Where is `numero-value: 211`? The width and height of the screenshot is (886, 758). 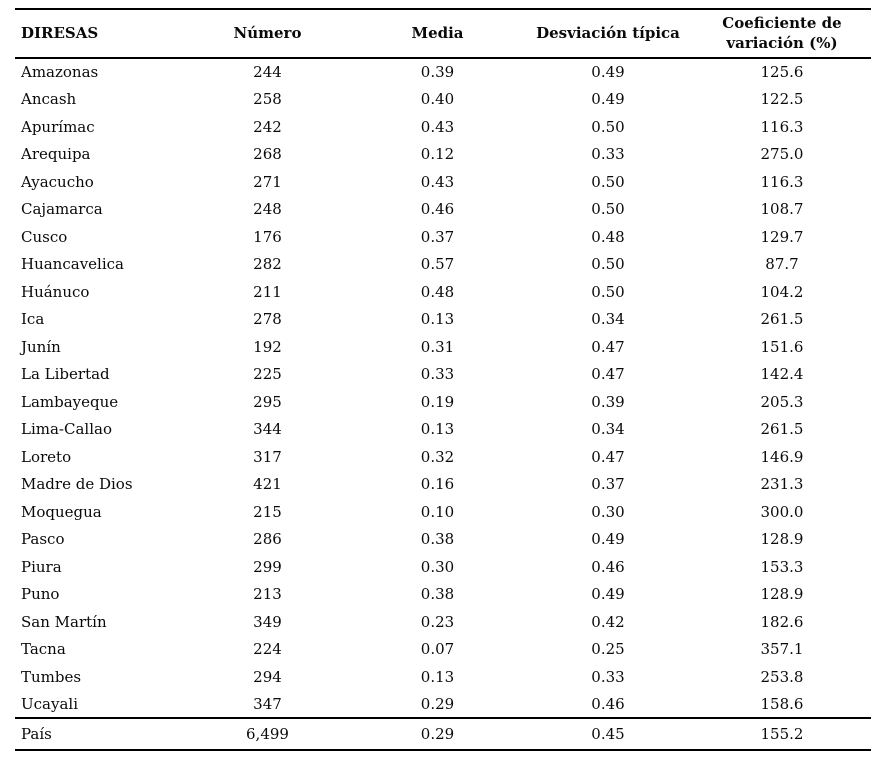 numero-value: 211 is located at coordinates (267, 291).